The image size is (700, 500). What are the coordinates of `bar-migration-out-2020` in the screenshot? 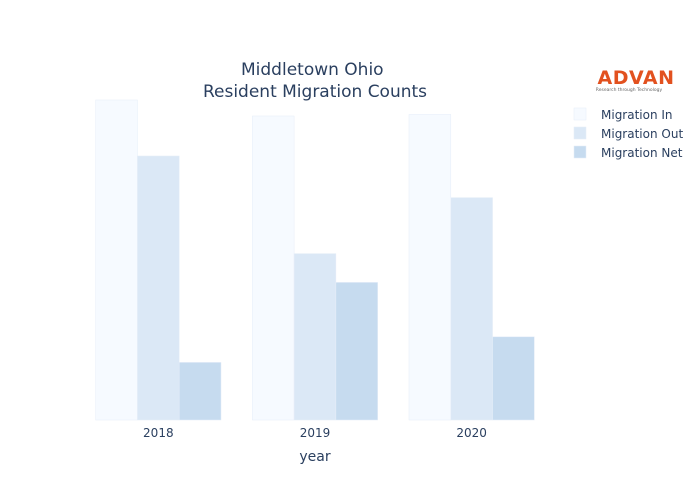 It's located at (471, 309).